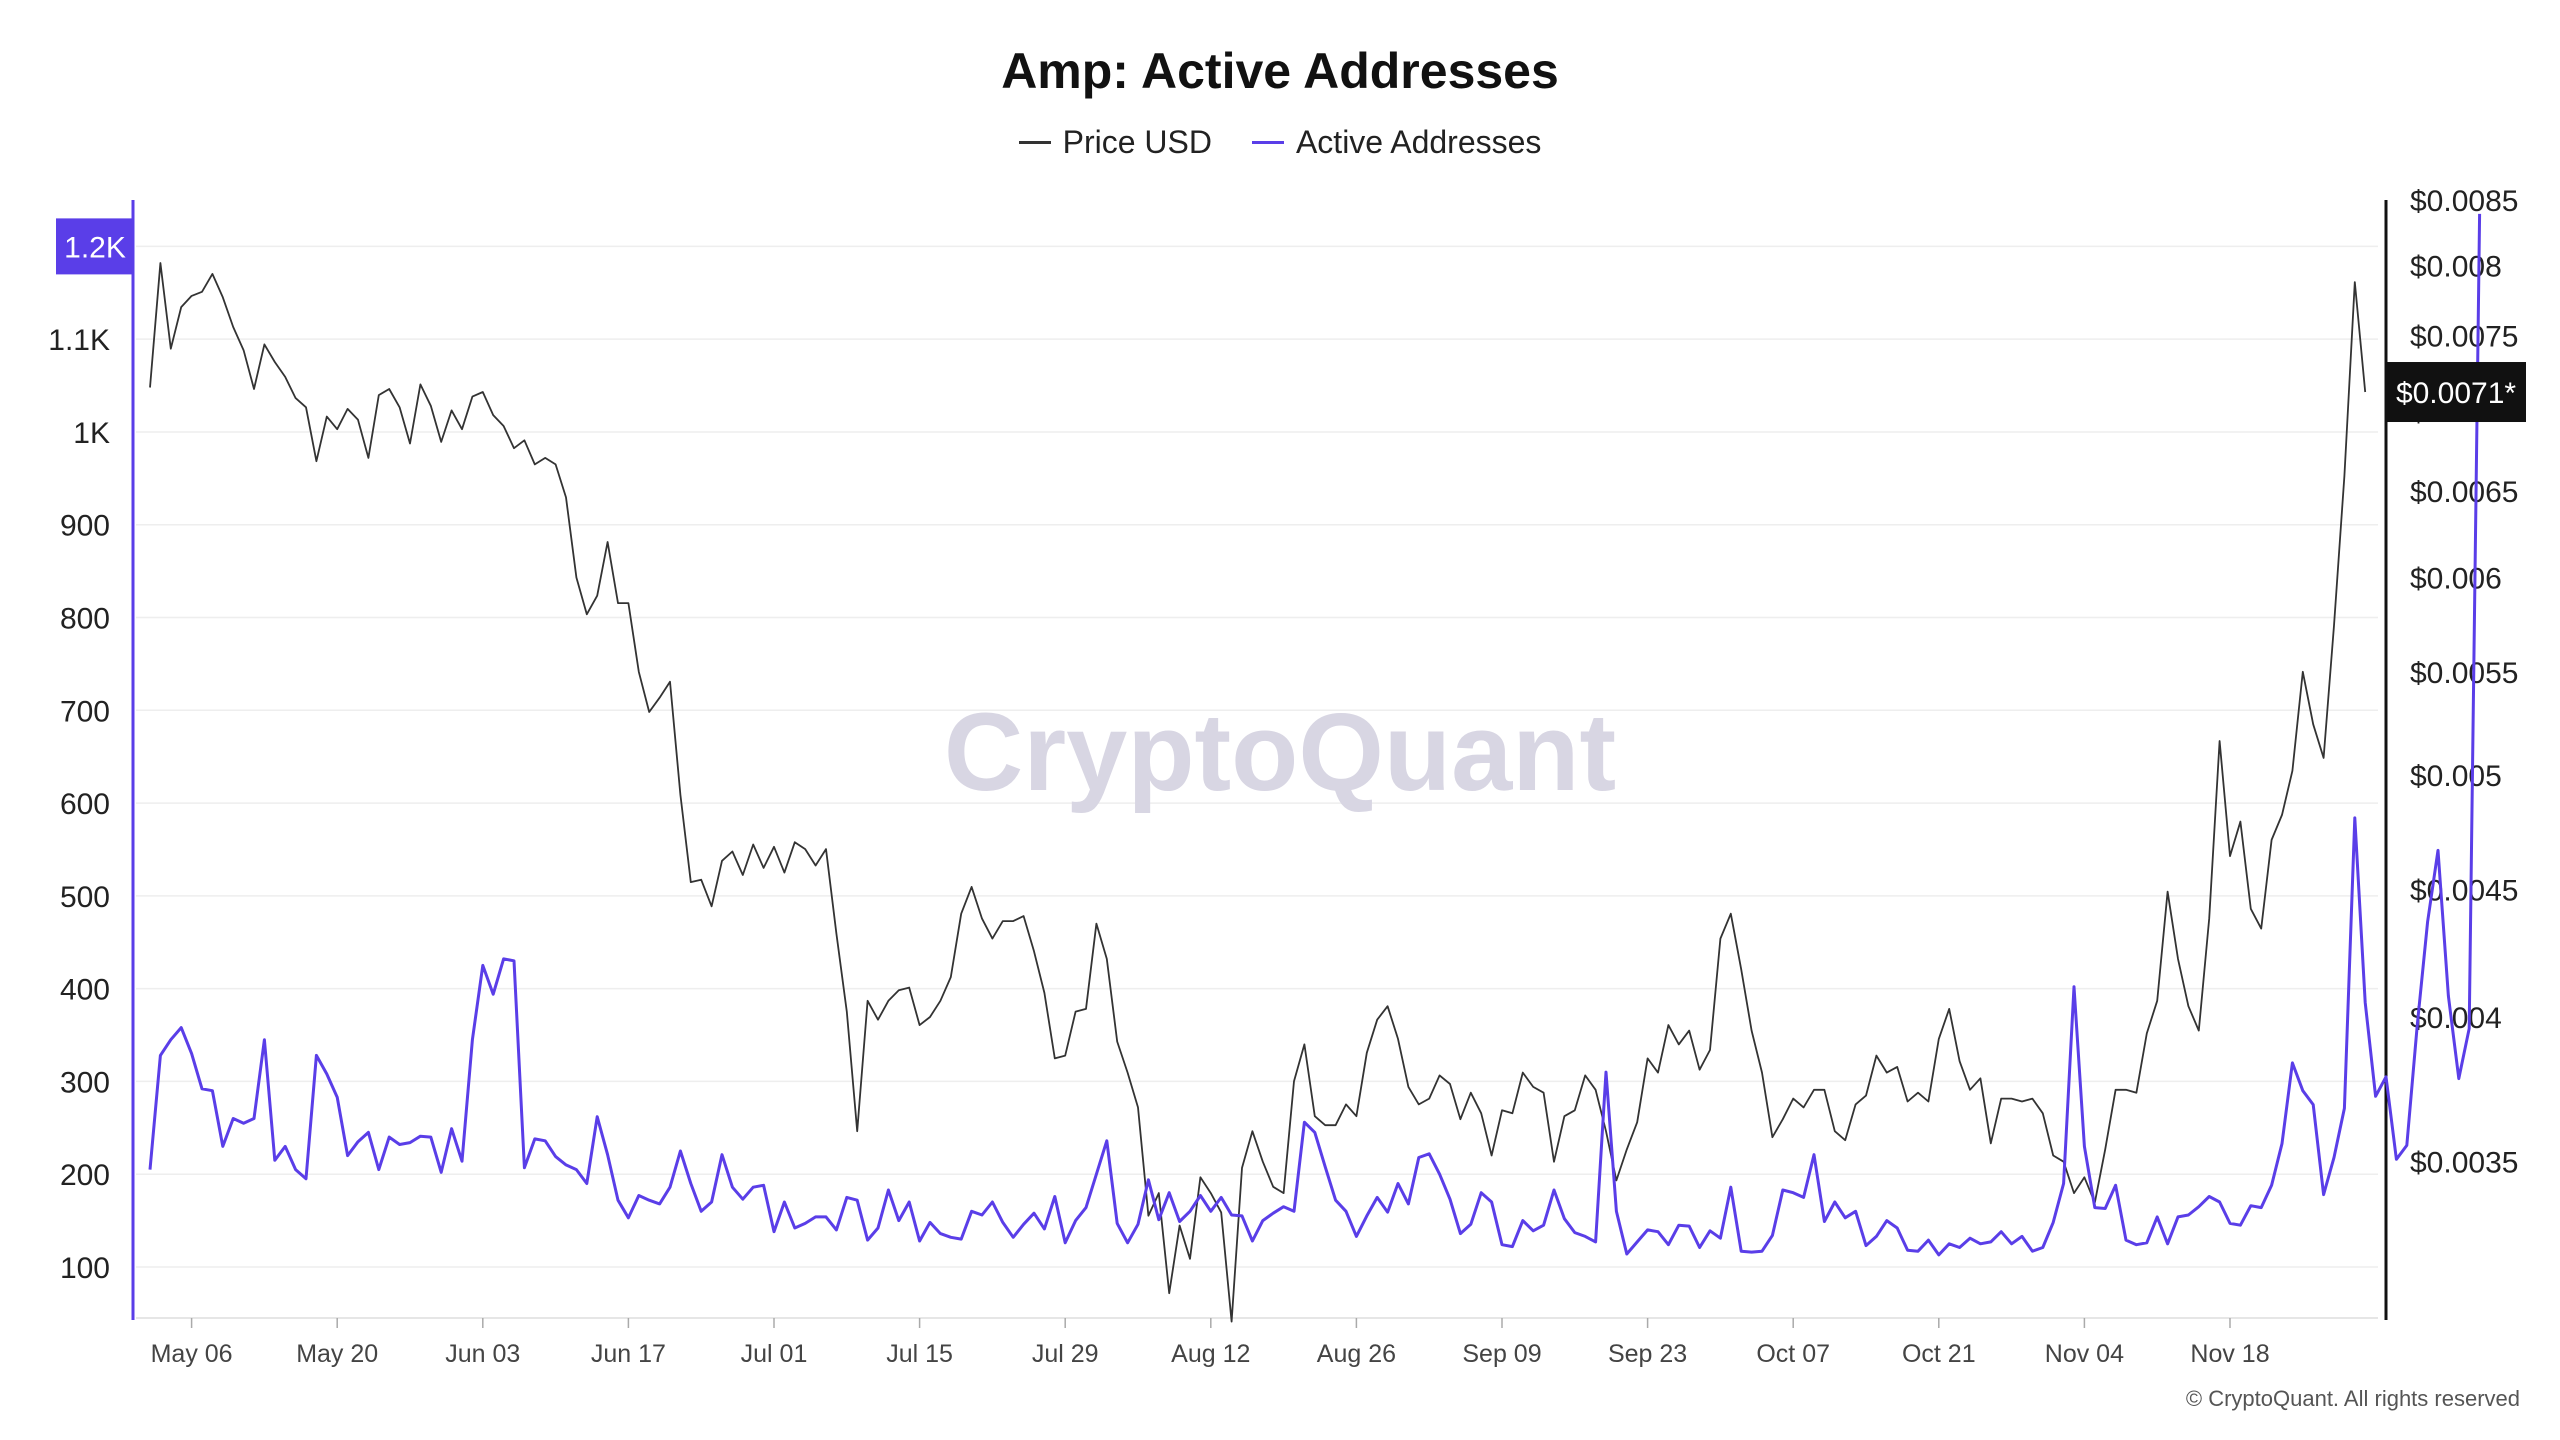 The height and width of the screenshot is (1440, 2560). I want to click on x-tick-label: Jul 01, so click(774, 1354).